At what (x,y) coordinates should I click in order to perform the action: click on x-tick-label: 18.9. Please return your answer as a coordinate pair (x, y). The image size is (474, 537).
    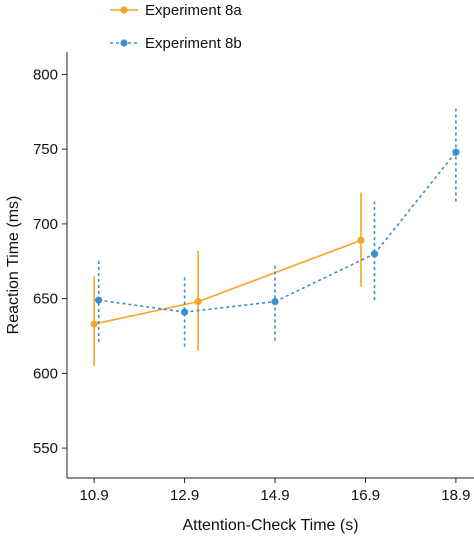
    Looking at the image, I should click on (455, 495).